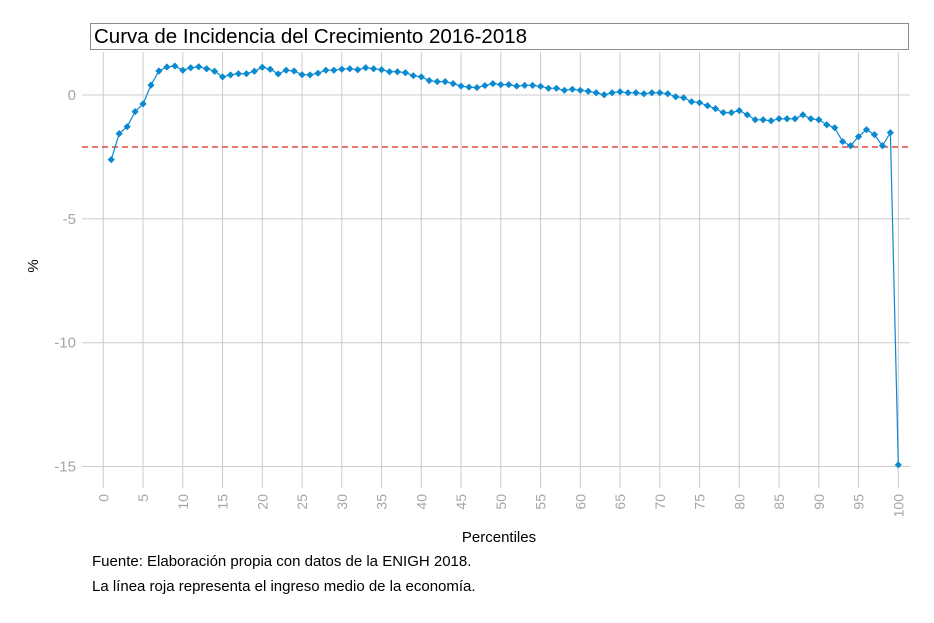 This screenshot has height=623, width=934. Describe the element at coordinates (779, 502) in the screenshot. I see `x-tick-label: 85` at that location.